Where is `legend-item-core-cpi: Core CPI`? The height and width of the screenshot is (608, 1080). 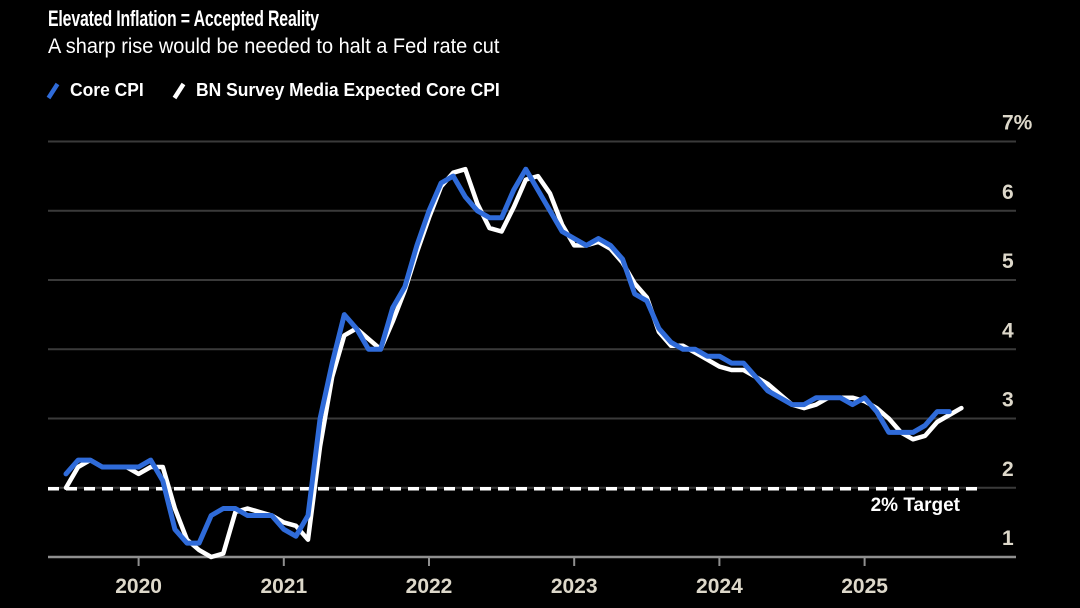 legend-item-core-cpi: Core CPI is located at coordinates (96, 90).